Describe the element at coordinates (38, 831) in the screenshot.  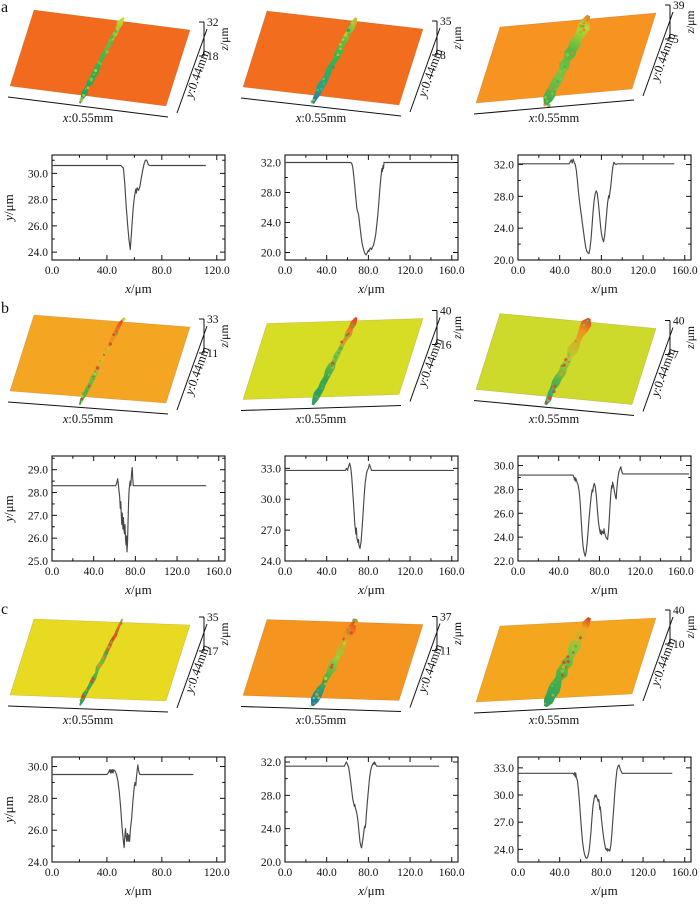
I see `y-tick-label: 26.0` at that location.